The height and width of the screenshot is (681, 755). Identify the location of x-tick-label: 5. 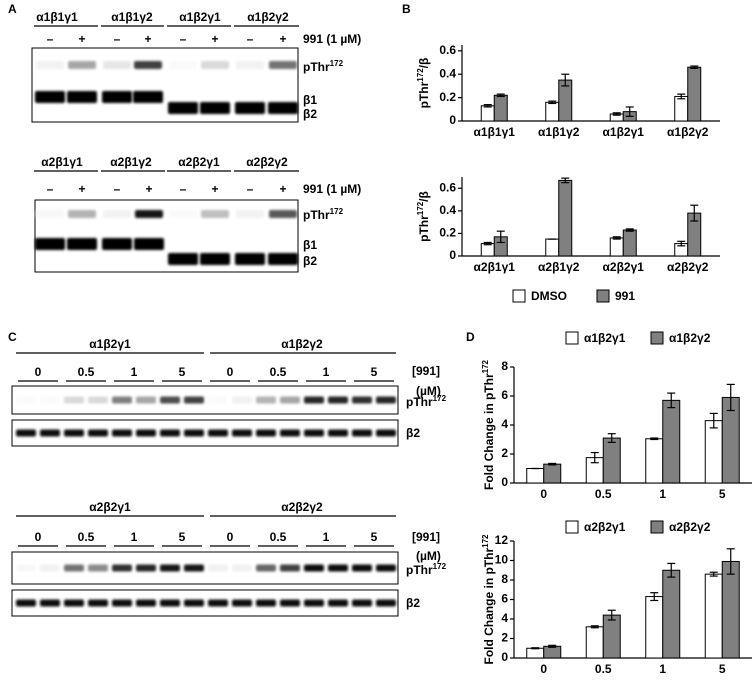
(722, 669).